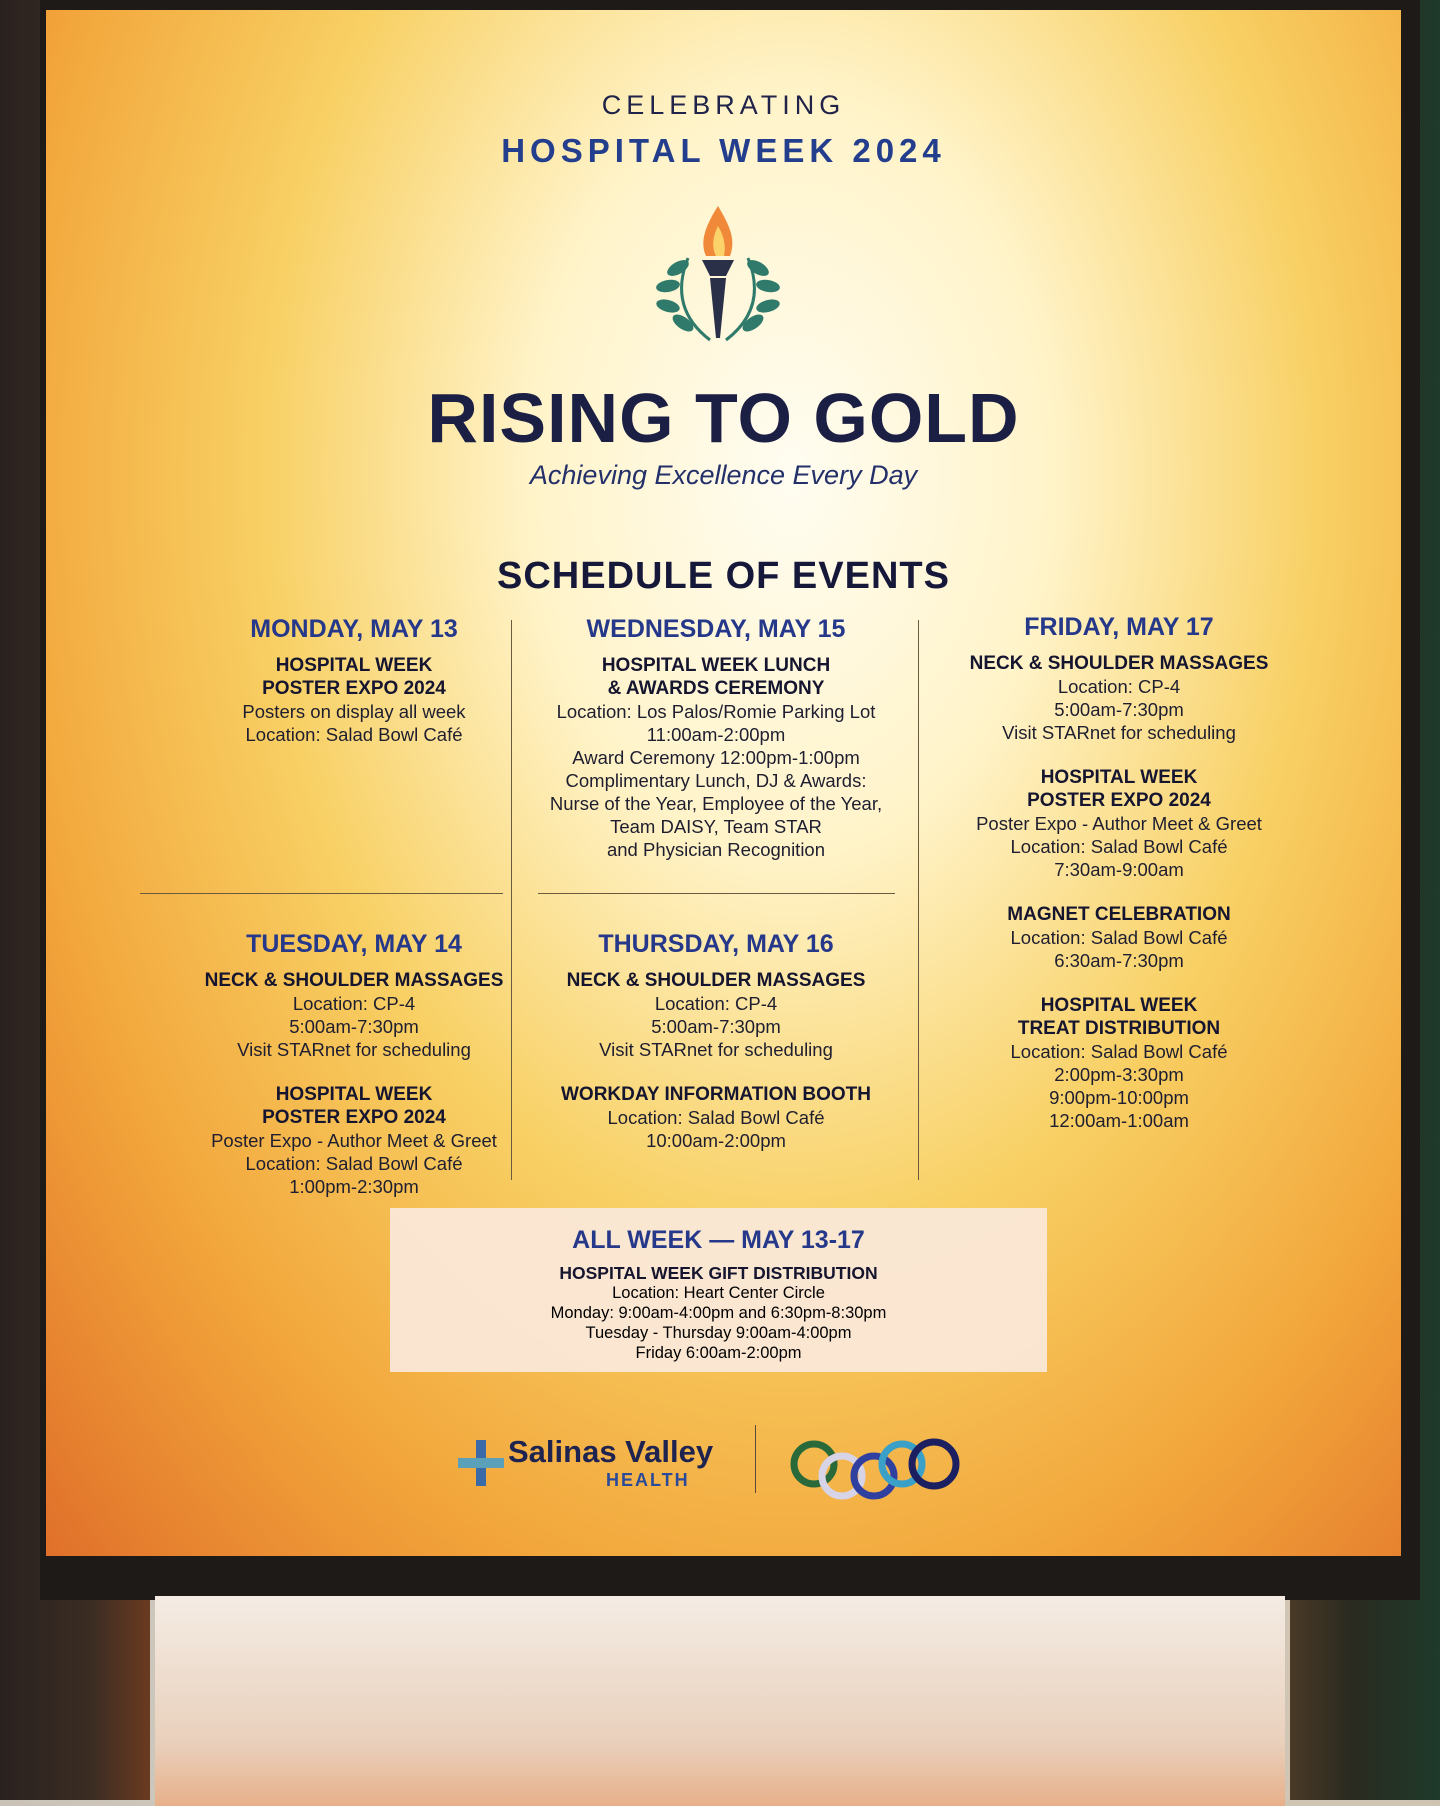 This screenshot has height=1806, width=1440. Describe the element at coordinates (723, 150) in the screenshot. I see `event-name: HOSPITAL WEEK 2024` at that location.